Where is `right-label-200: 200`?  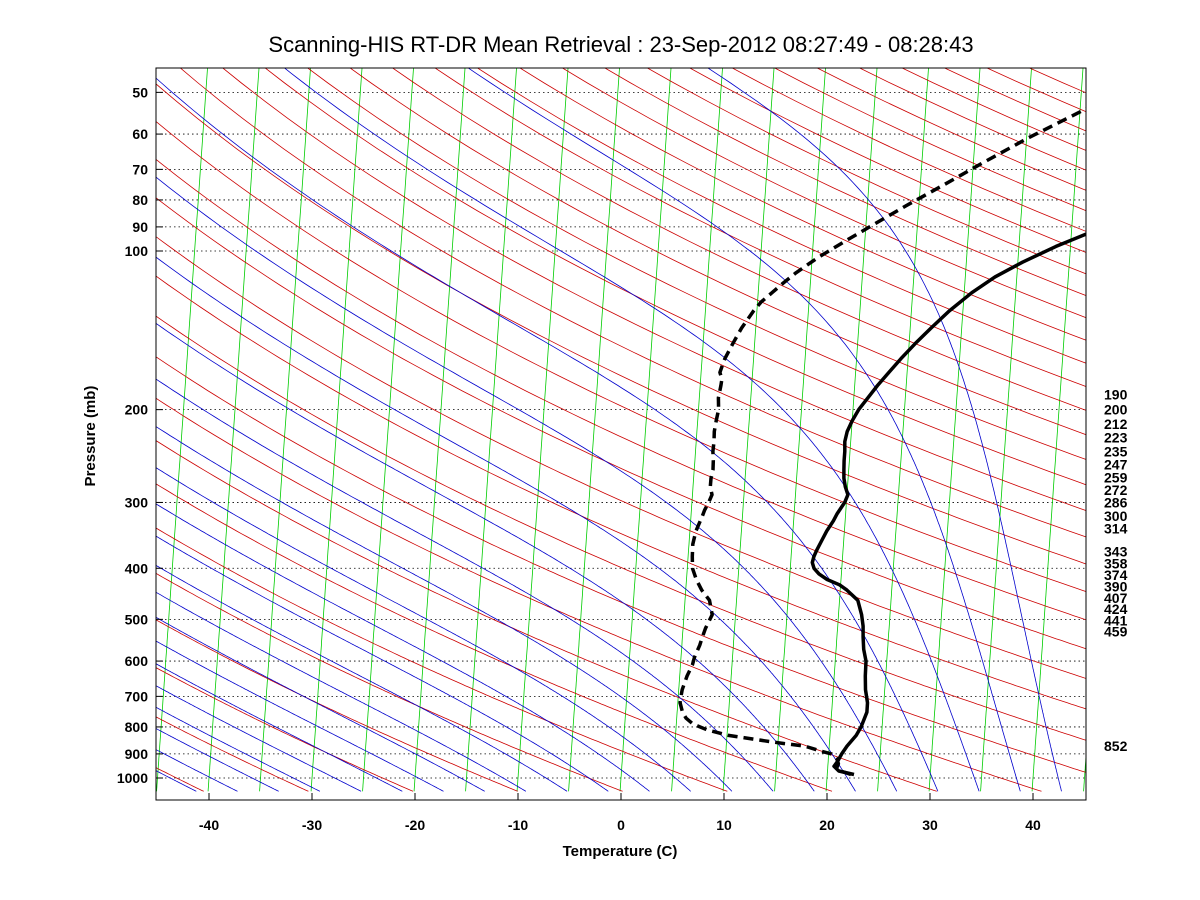
right-label-200: 200 is located at coordinates (1116, 410).